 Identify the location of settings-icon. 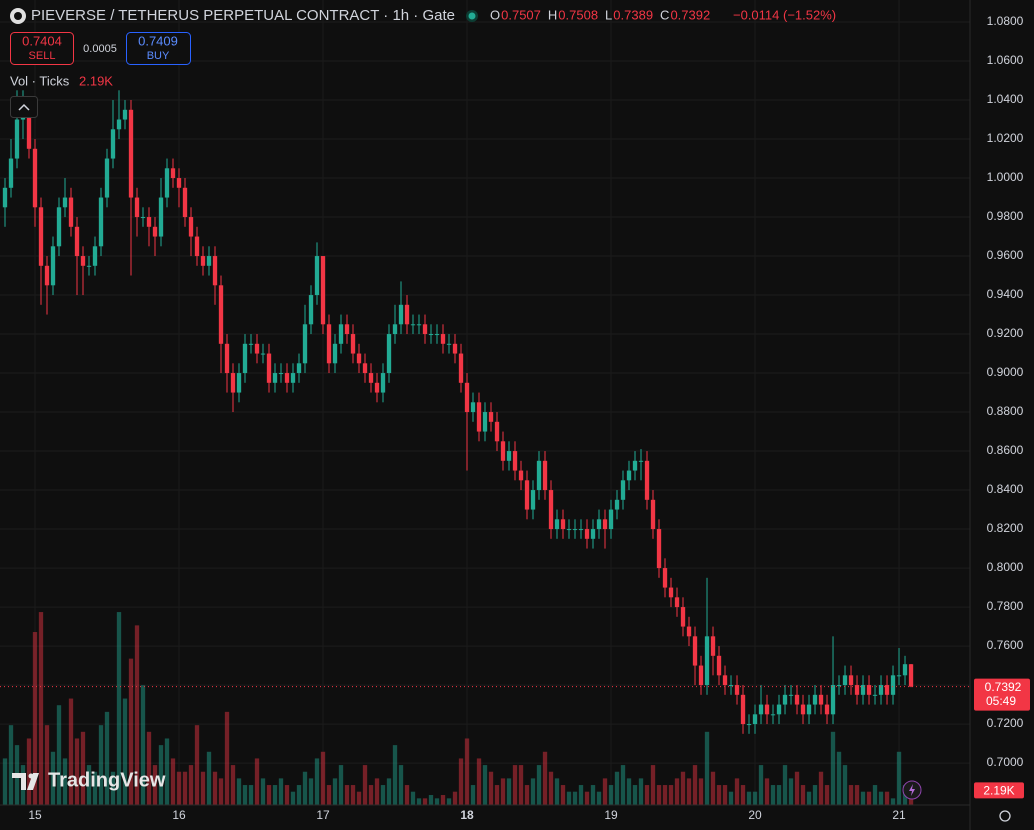
(1005, 816).